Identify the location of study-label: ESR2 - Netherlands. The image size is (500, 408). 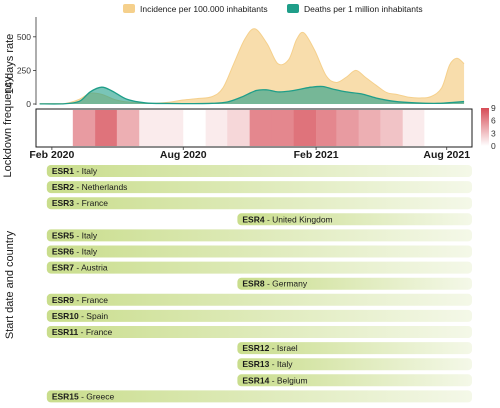
(90, 187).